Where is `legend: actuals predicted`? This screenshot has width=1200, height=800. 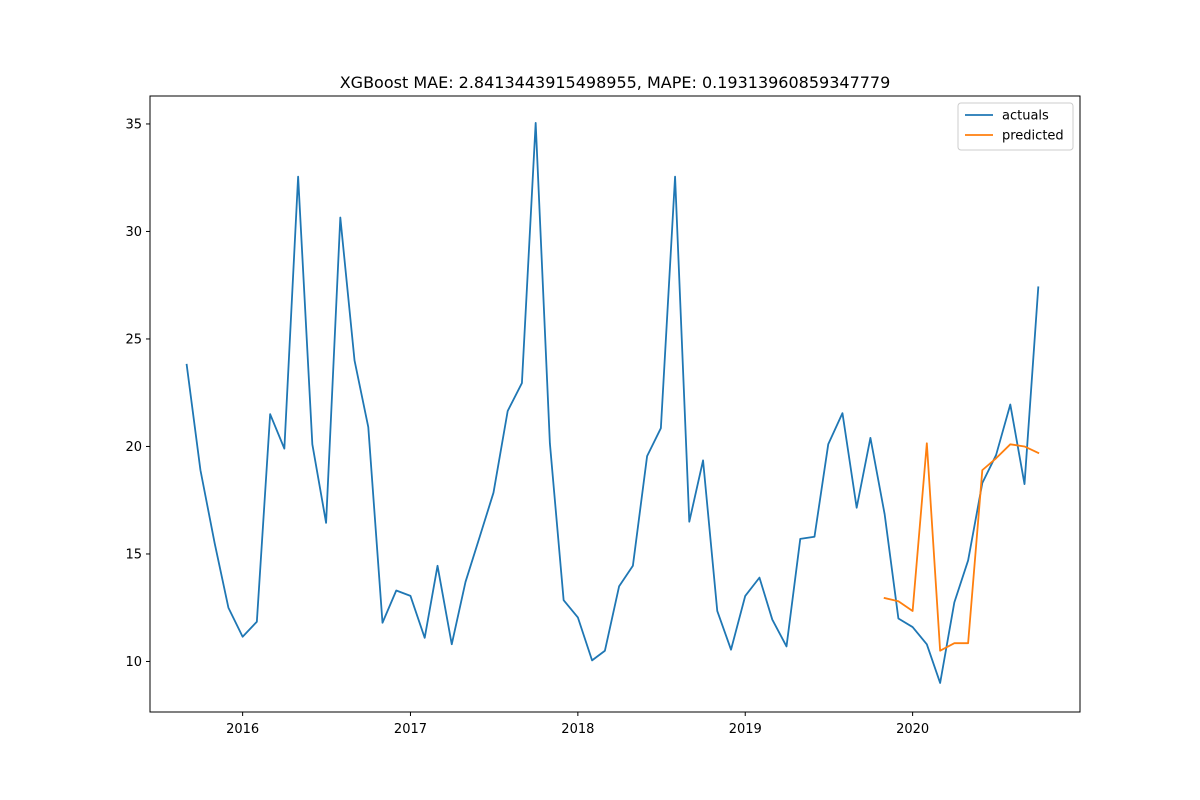
legend: actuals predicted is located at coordinates (1015, 126).